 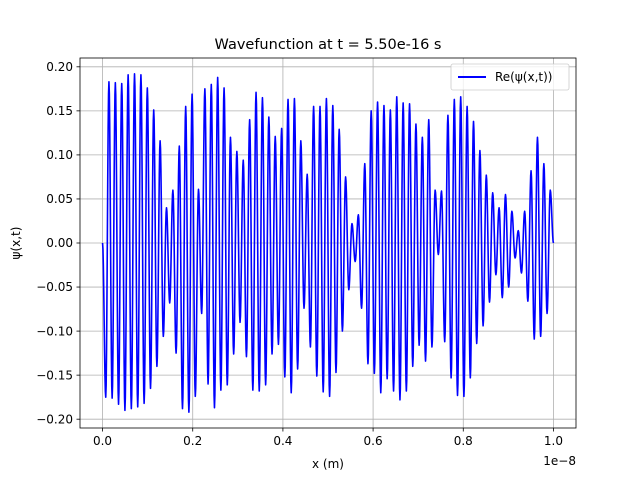 I want to click on y-tick-label: 0.10, so click(x=59, y=155).